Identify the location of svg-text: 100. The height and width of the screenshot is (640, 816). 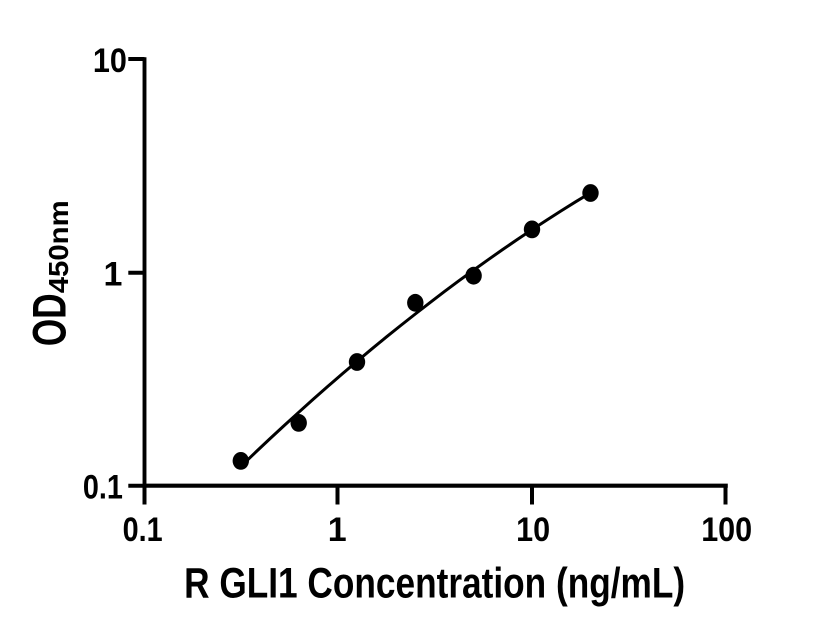
(726, 530).